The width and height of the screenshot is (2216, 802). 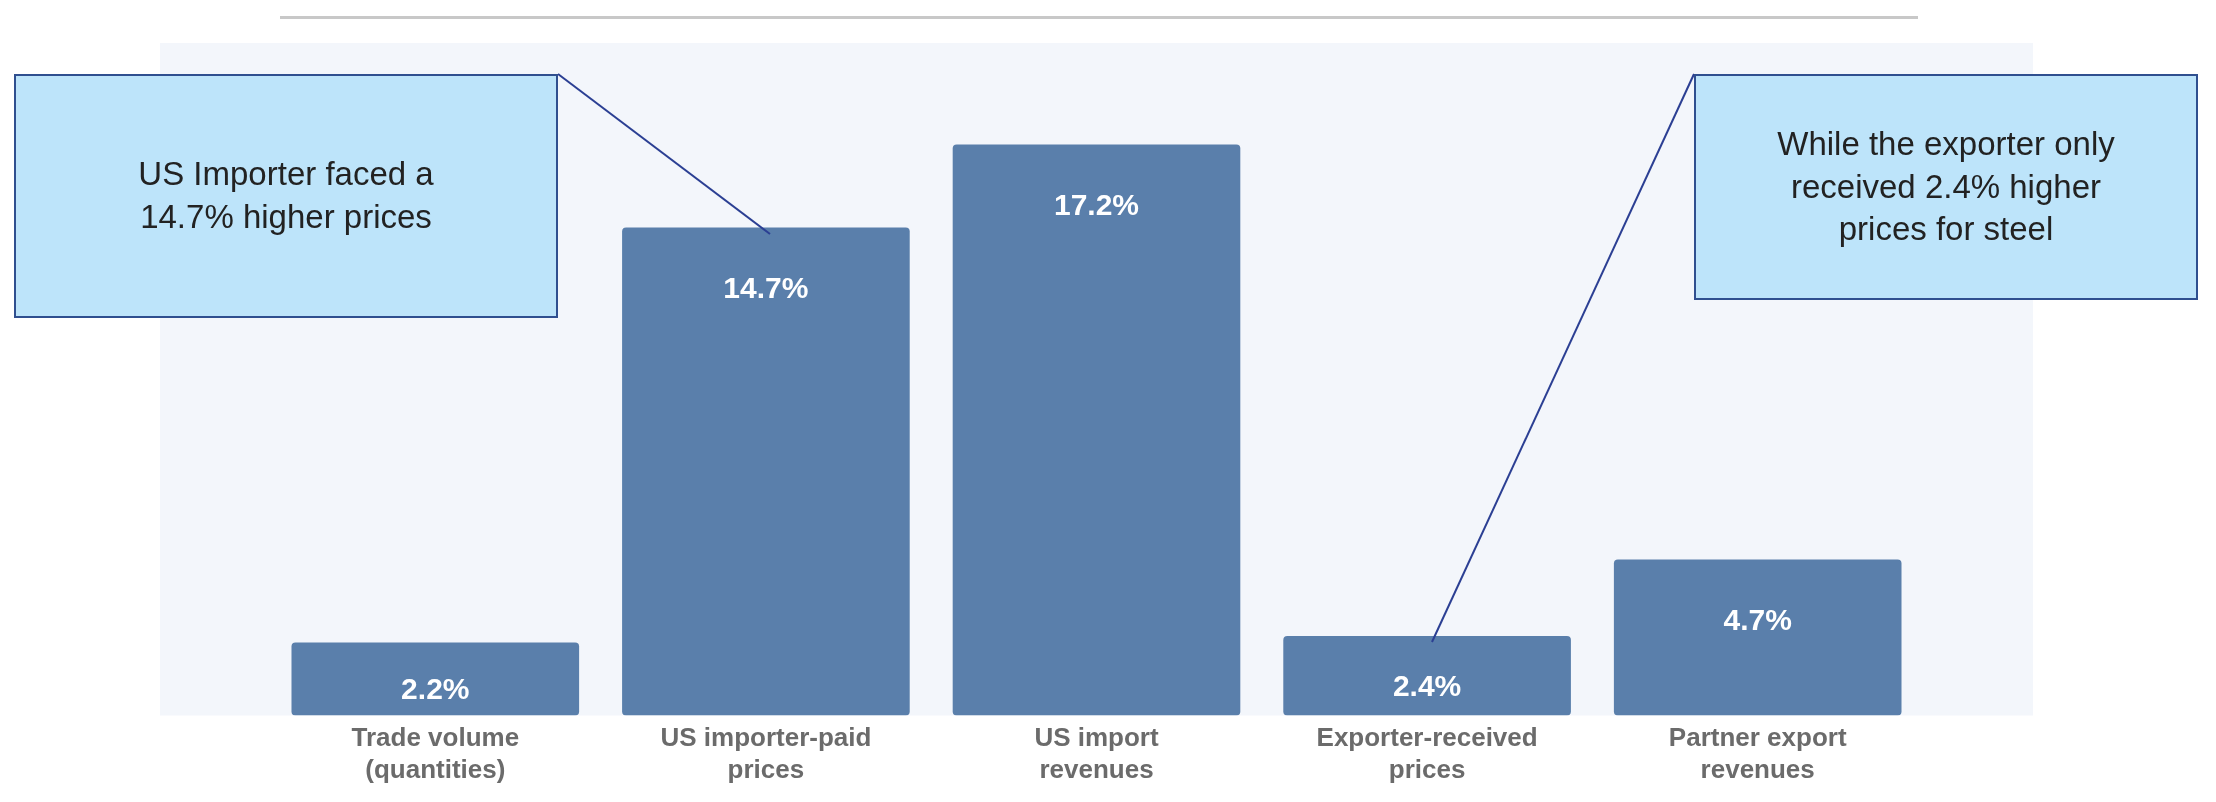 I want to click on data-label: 14.7%, so click(x=766, y=287).